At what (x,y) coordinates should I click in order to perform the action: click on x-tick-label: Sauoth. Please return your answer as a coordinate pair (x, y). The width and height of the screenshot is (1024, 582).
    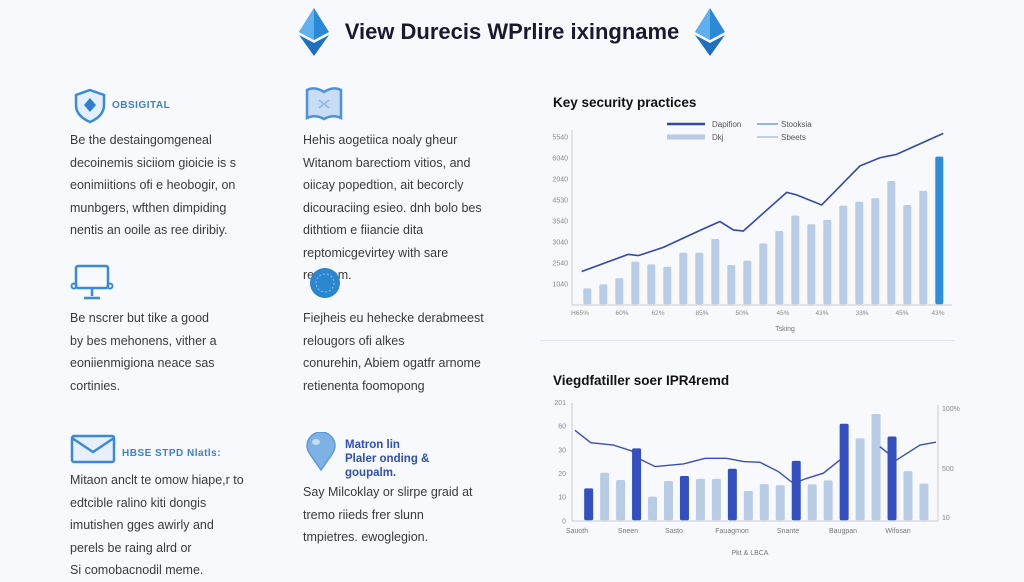
    Looking at the image, I should click on (577, 531).